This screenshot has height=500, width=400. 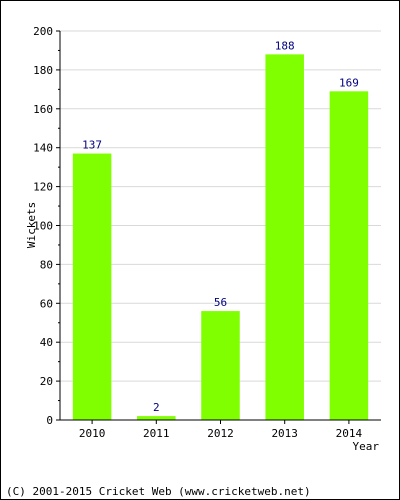 What do you see at coordinates (43, 31) in the screenshot?
I see `y-tick-label: 200` at bounding box center [43, 31].